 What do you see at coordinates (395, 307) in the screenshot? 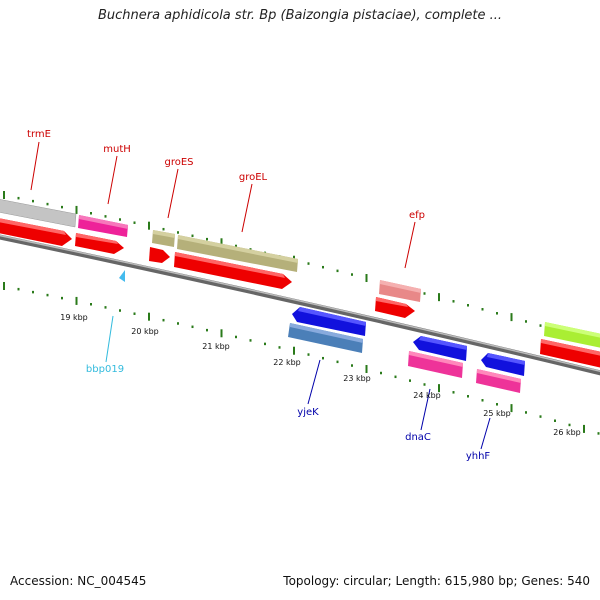
I see `feature-efp-cds` at bounding box center [395, 307].